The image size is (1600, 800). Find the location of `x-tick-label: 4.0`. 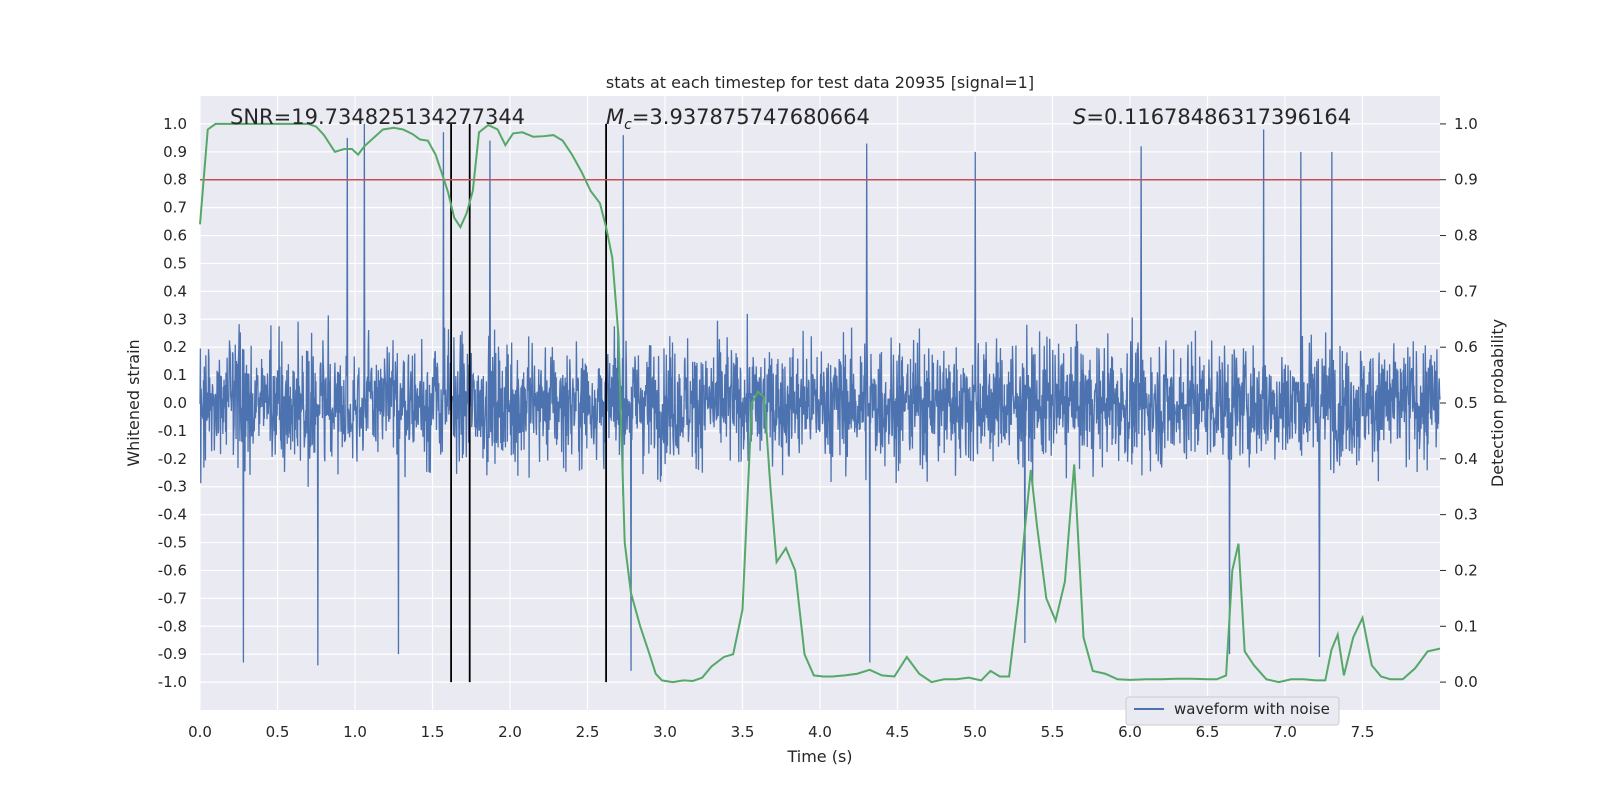

x-tick-label: 4.0 is located at coordinates (820, 732).